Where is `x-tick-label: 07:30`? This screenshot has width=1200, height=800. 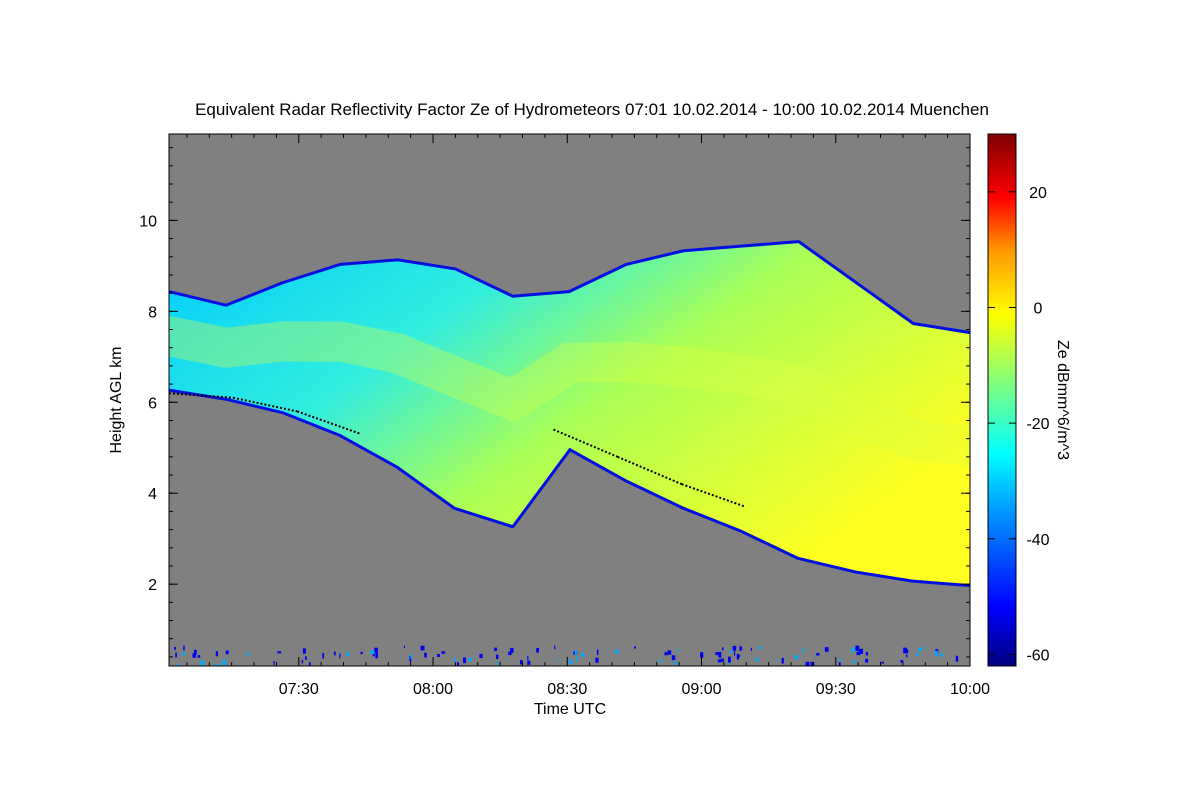
x-tick-label: 07:30 is located at coordinates (299, 689).